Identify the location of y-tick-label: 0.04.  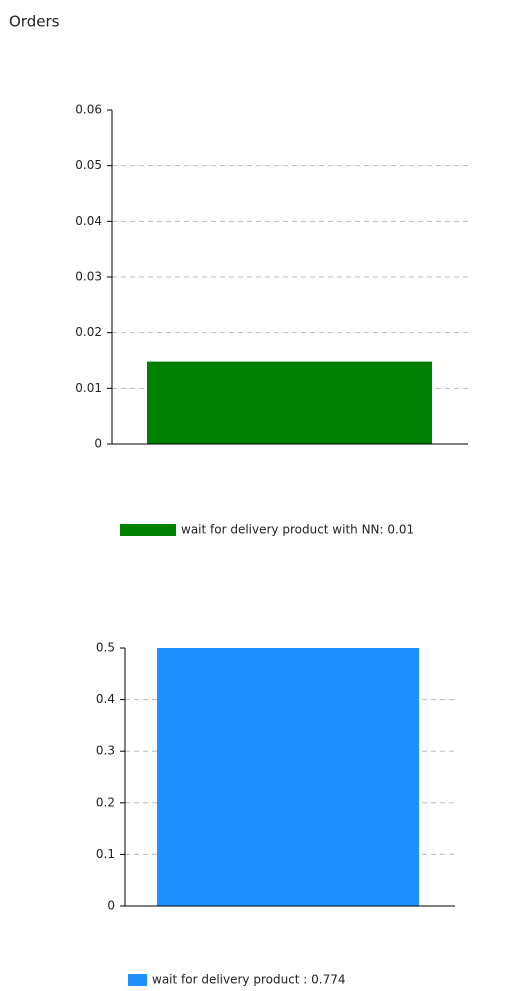
(88, 221).